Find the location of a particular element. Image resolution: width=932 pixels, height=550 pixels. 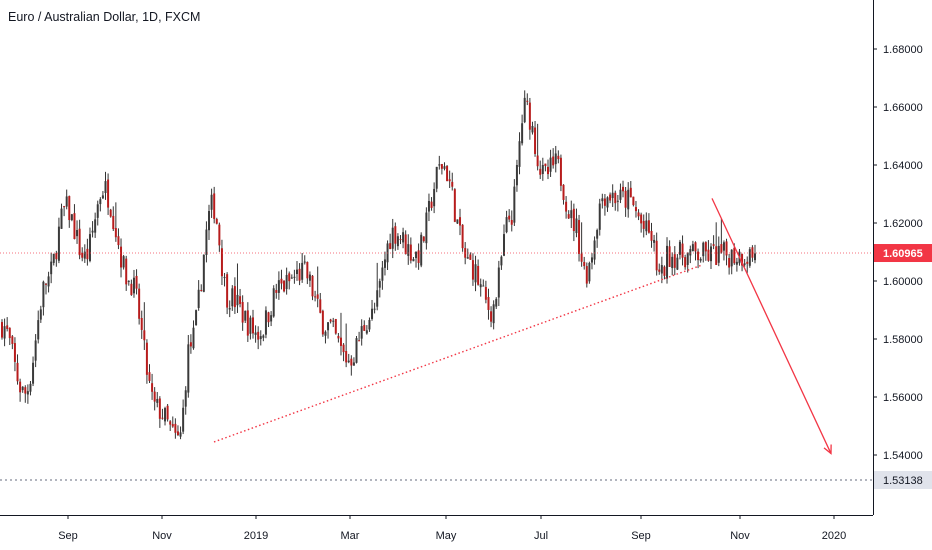

projection-arrow-shaft is located at coordinates (771, 326).